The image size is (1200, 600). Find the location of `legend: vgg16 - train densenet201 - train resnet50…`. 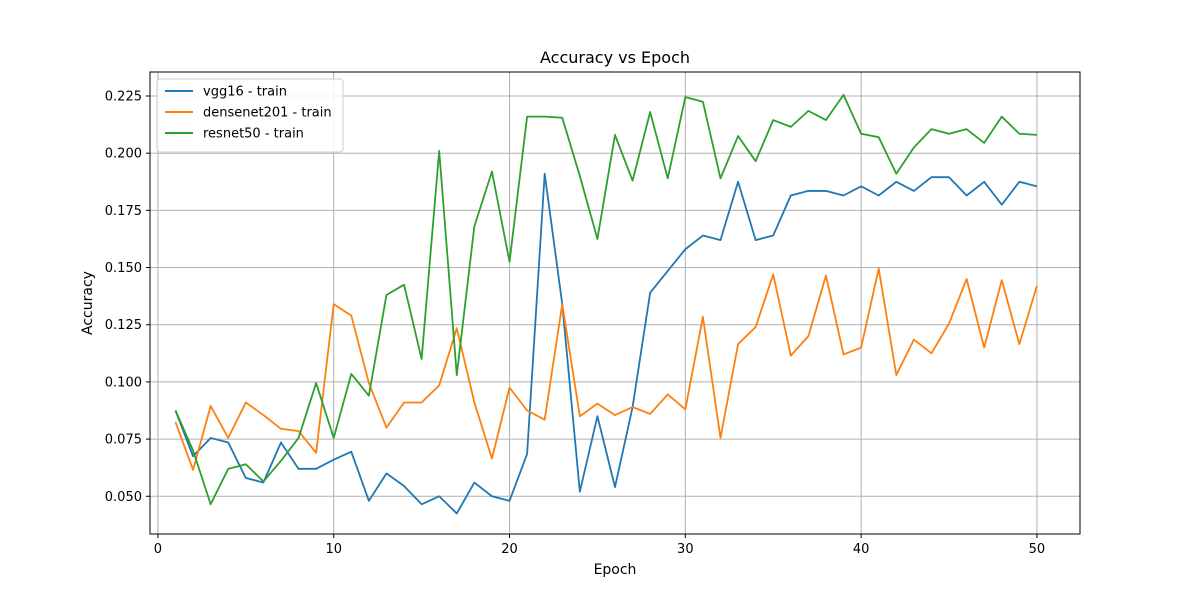

legend: vgg16 - train densenet201 - train resnet50… is located at coordinates (250, 115).